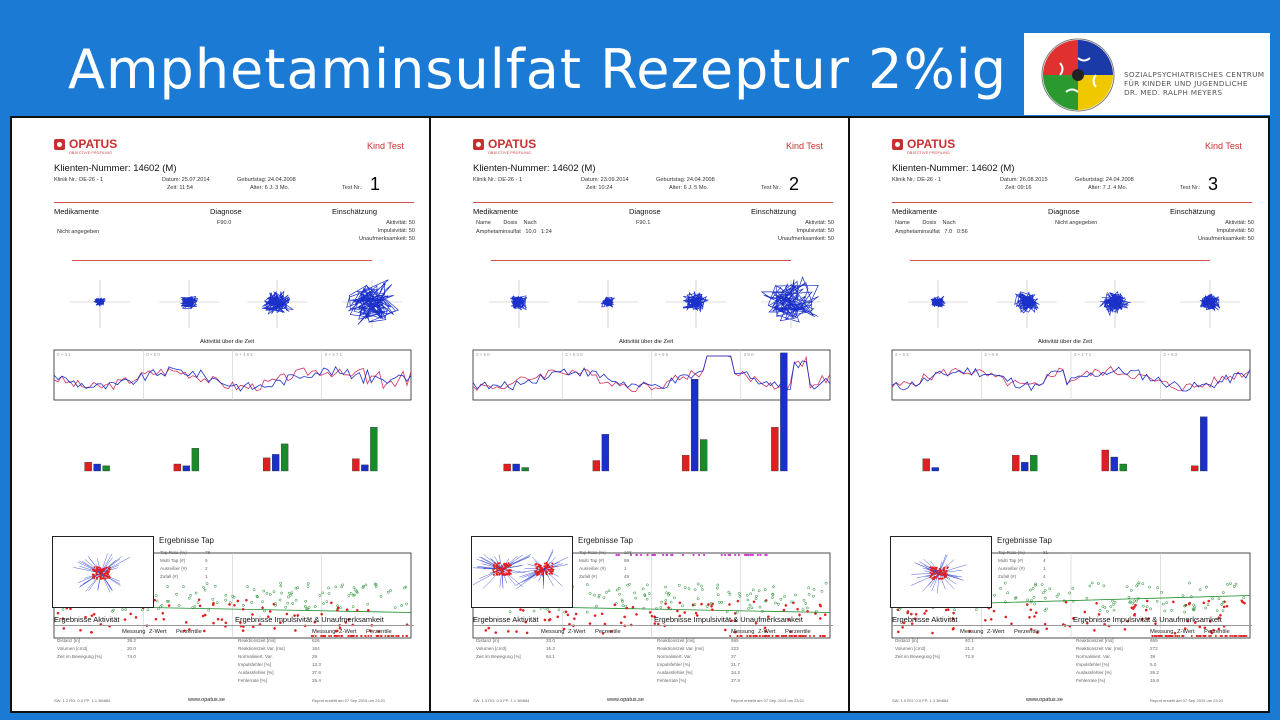 The width and height of the screenshot is (1280, 720). Describe the element at coordinates (1186, 632) in the screenshot. I see `impuls-col-header: Z-Wert` at that location.